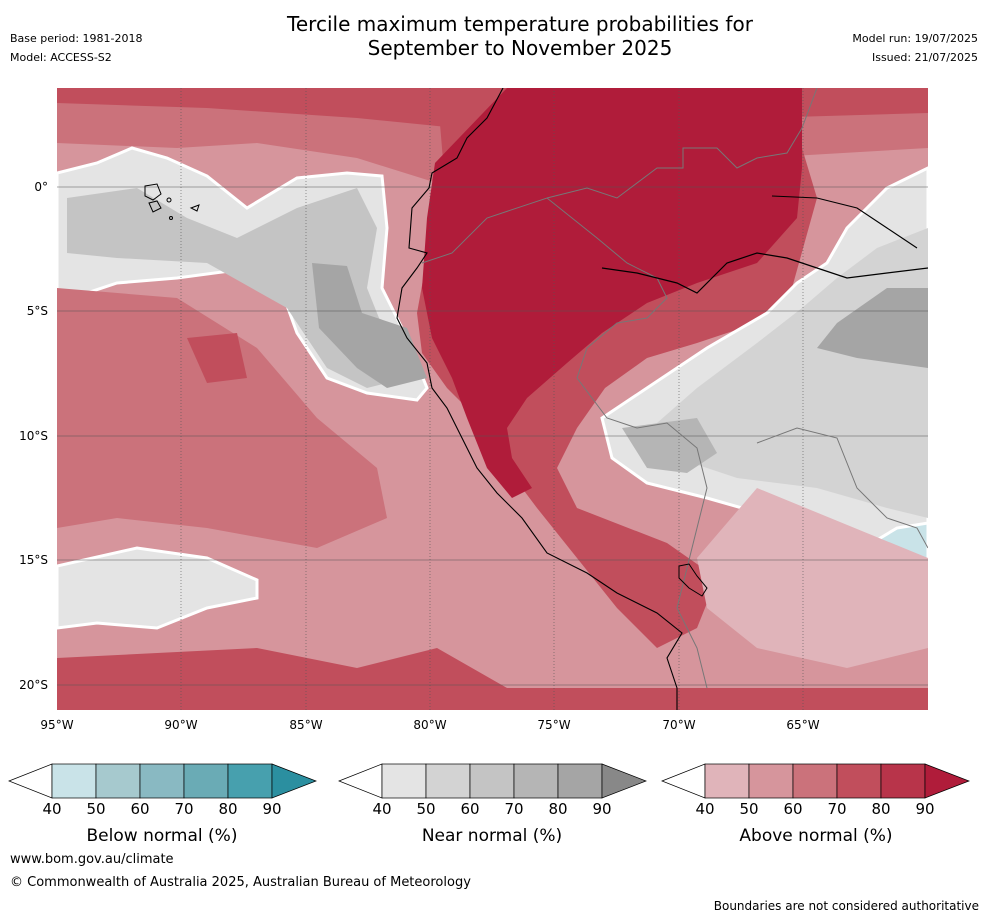 The height and width of the screenshot is (919, 988). What do you see at coordinates (924, 57) in the screenshot?
I see `issued-date: Issued: 21/07/2025` at bounding box center [924, 57].